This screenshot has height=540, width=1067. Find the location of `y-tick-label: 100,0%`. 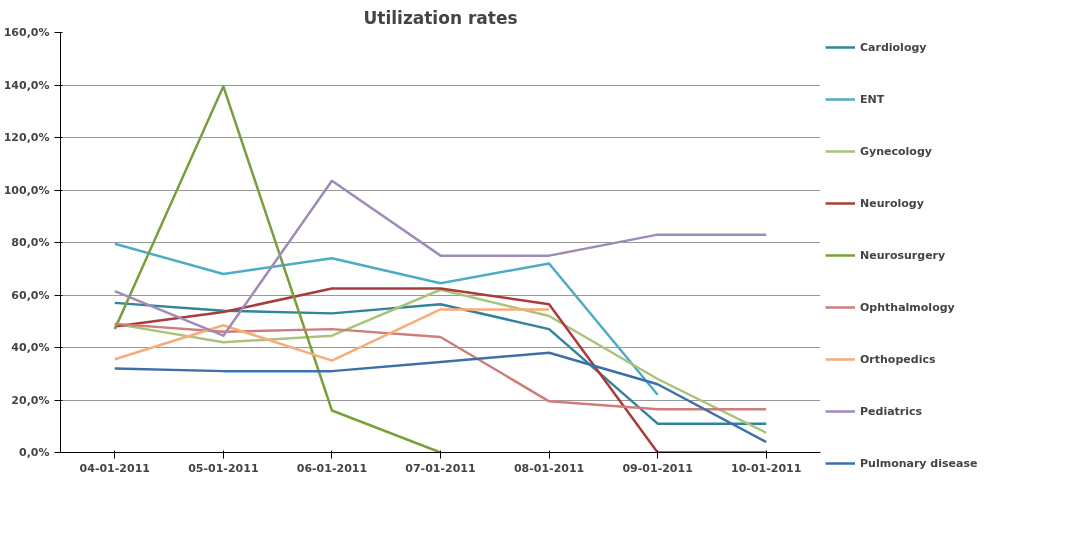

y-tick-label: 100,0% is located at coordinates (26, 190).